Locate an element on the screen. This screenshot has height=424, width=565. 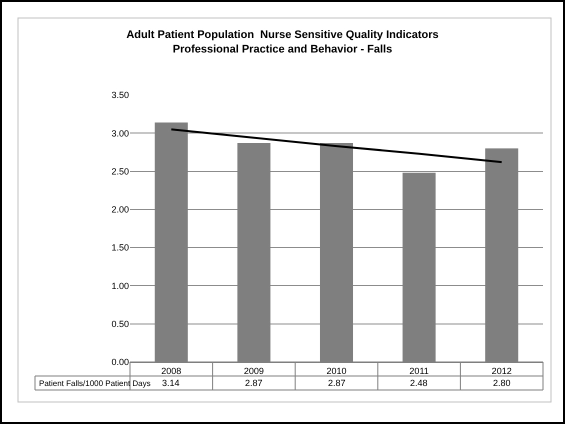
y-tick-label: 2.50 is located at coordinates (120, 171).